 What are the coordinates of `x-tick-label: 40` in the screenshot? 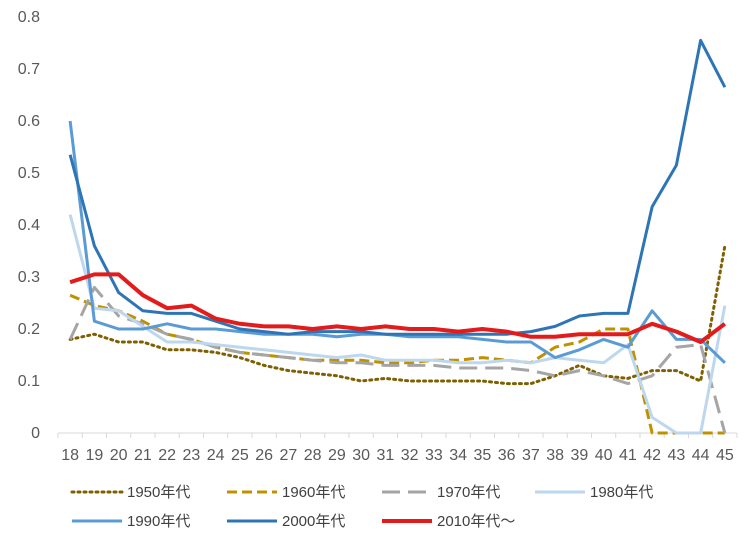 It's located at (604, 455).